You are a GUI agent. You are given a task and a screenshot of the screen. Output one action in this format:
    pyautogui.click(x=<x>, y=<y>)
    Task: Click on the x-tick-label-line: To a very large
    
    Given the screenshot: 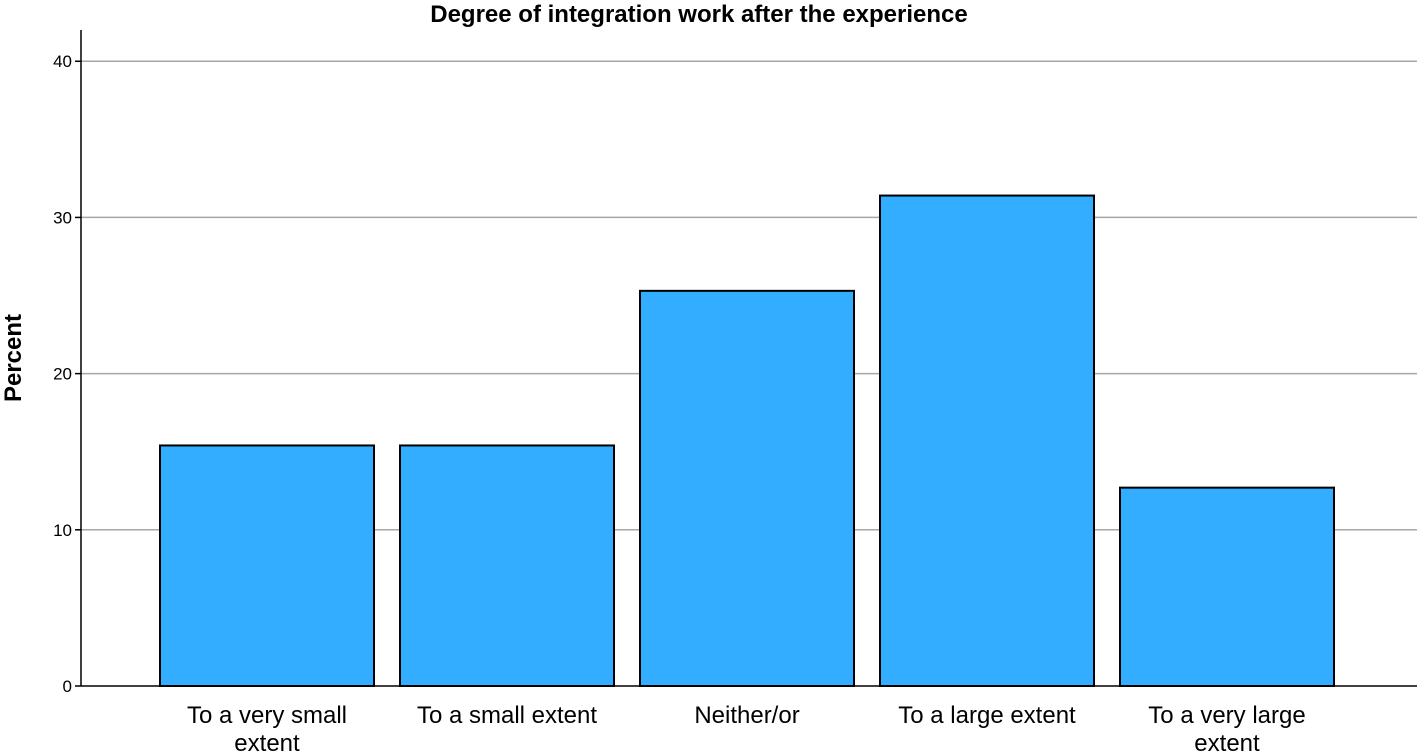 What is the action you would take?
    pyautogui.click(x=1226, y=715)
    